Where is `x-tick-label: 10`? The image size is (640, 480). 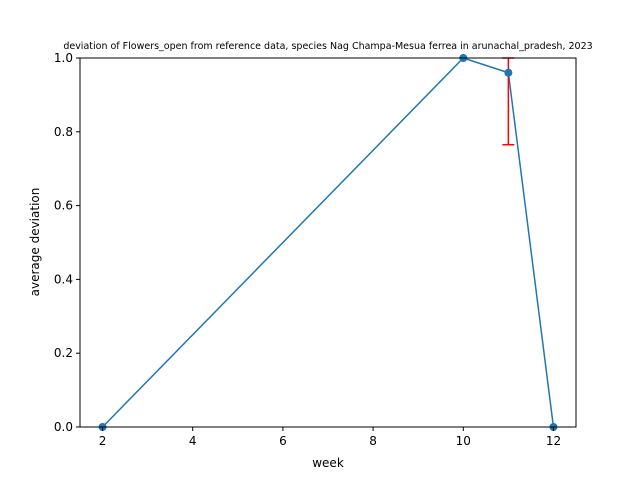 x-tick-label: 10 is located at coordinates (463, 441).